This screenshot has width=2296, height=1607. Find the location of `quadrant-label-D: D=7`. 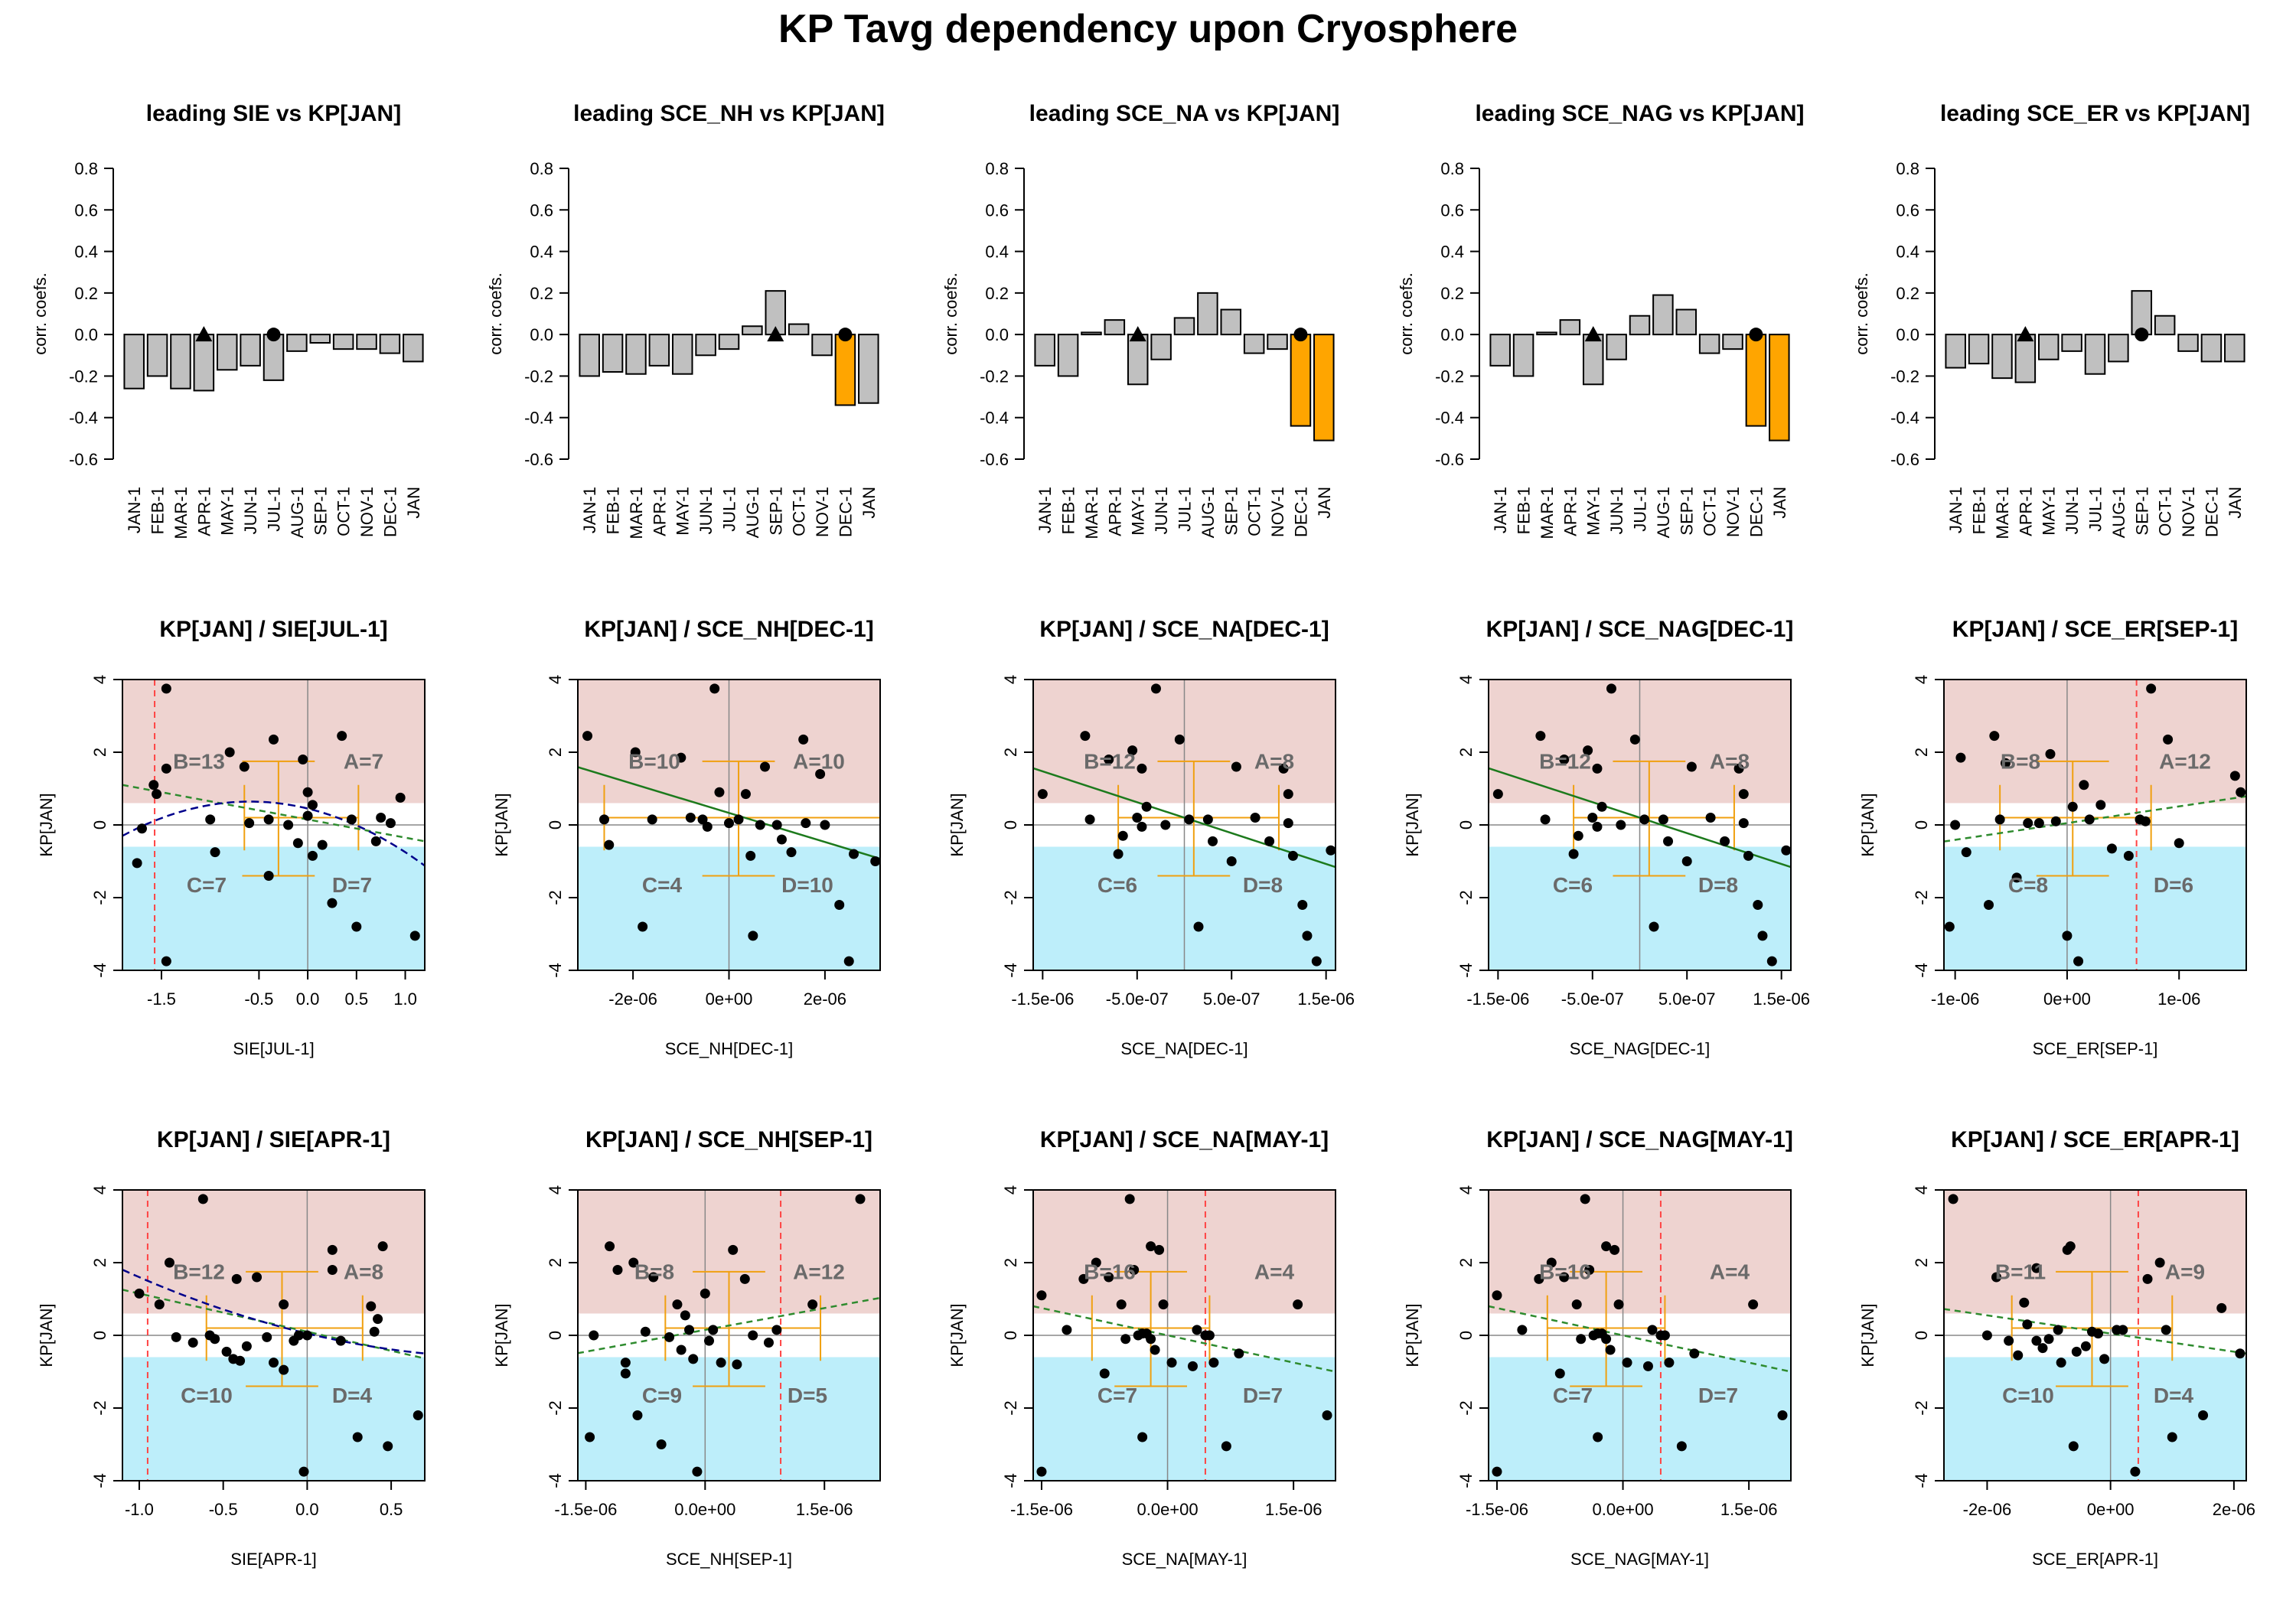

quadrant-label-D: D=7 is located at coordinates (1718, 1395).